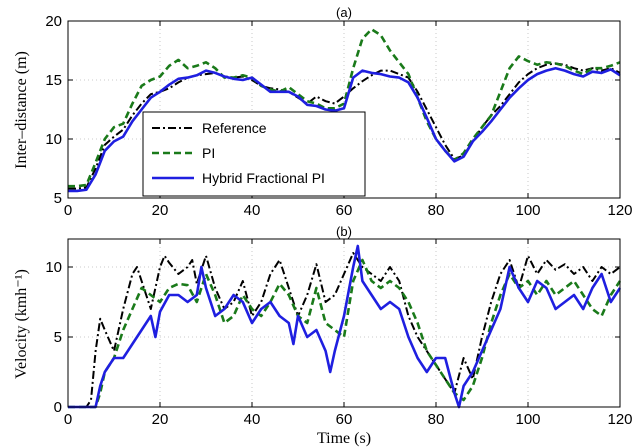  I want to click on velocity-xtick-label-80: 80, so click(436, 419).